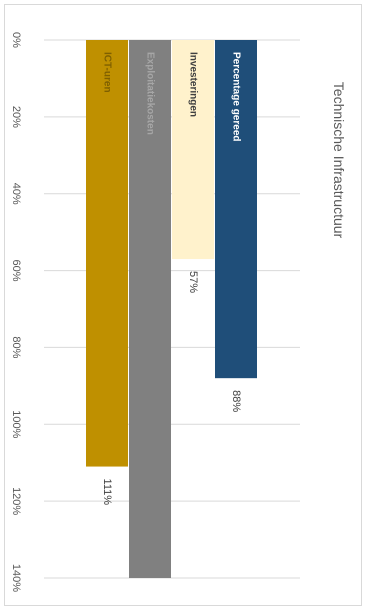 The image size is (367, 611). I want to click on tick-label: 80%, so click(16, 347).